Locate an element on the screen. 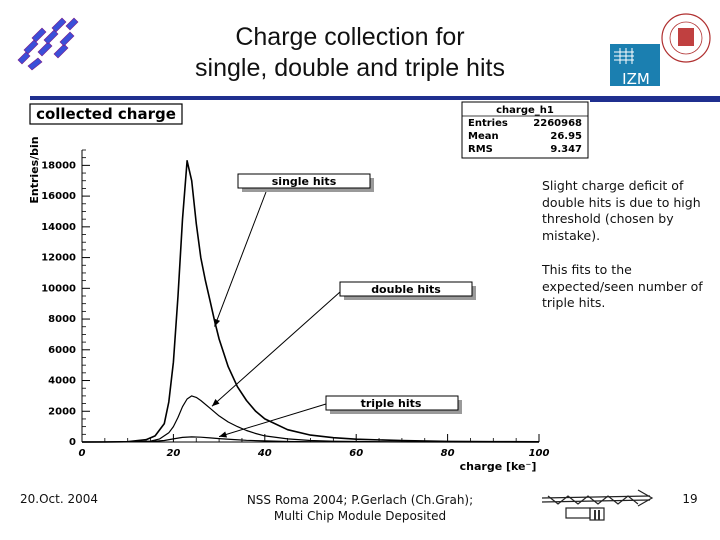 Image resolution: width=720 pixels, height=540 pixels. stats-label-entries: Entries is located at coordinates (488, 123).